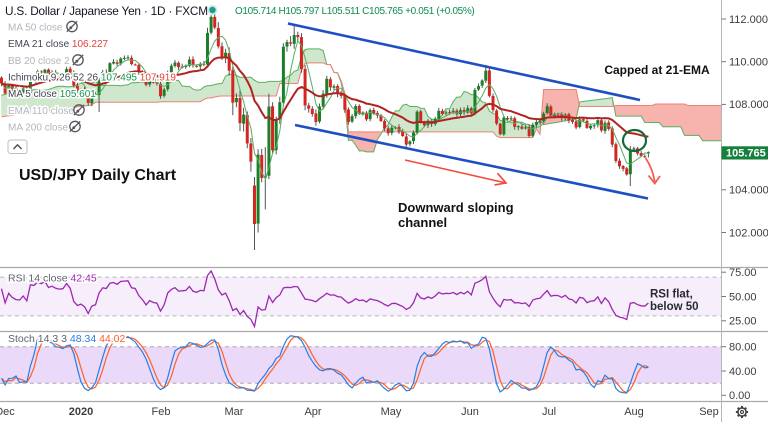  What do you see at coordinates (743, 273) in the screenshot?
I see `svg-text: 75.00` at bounding box center [743, 273].